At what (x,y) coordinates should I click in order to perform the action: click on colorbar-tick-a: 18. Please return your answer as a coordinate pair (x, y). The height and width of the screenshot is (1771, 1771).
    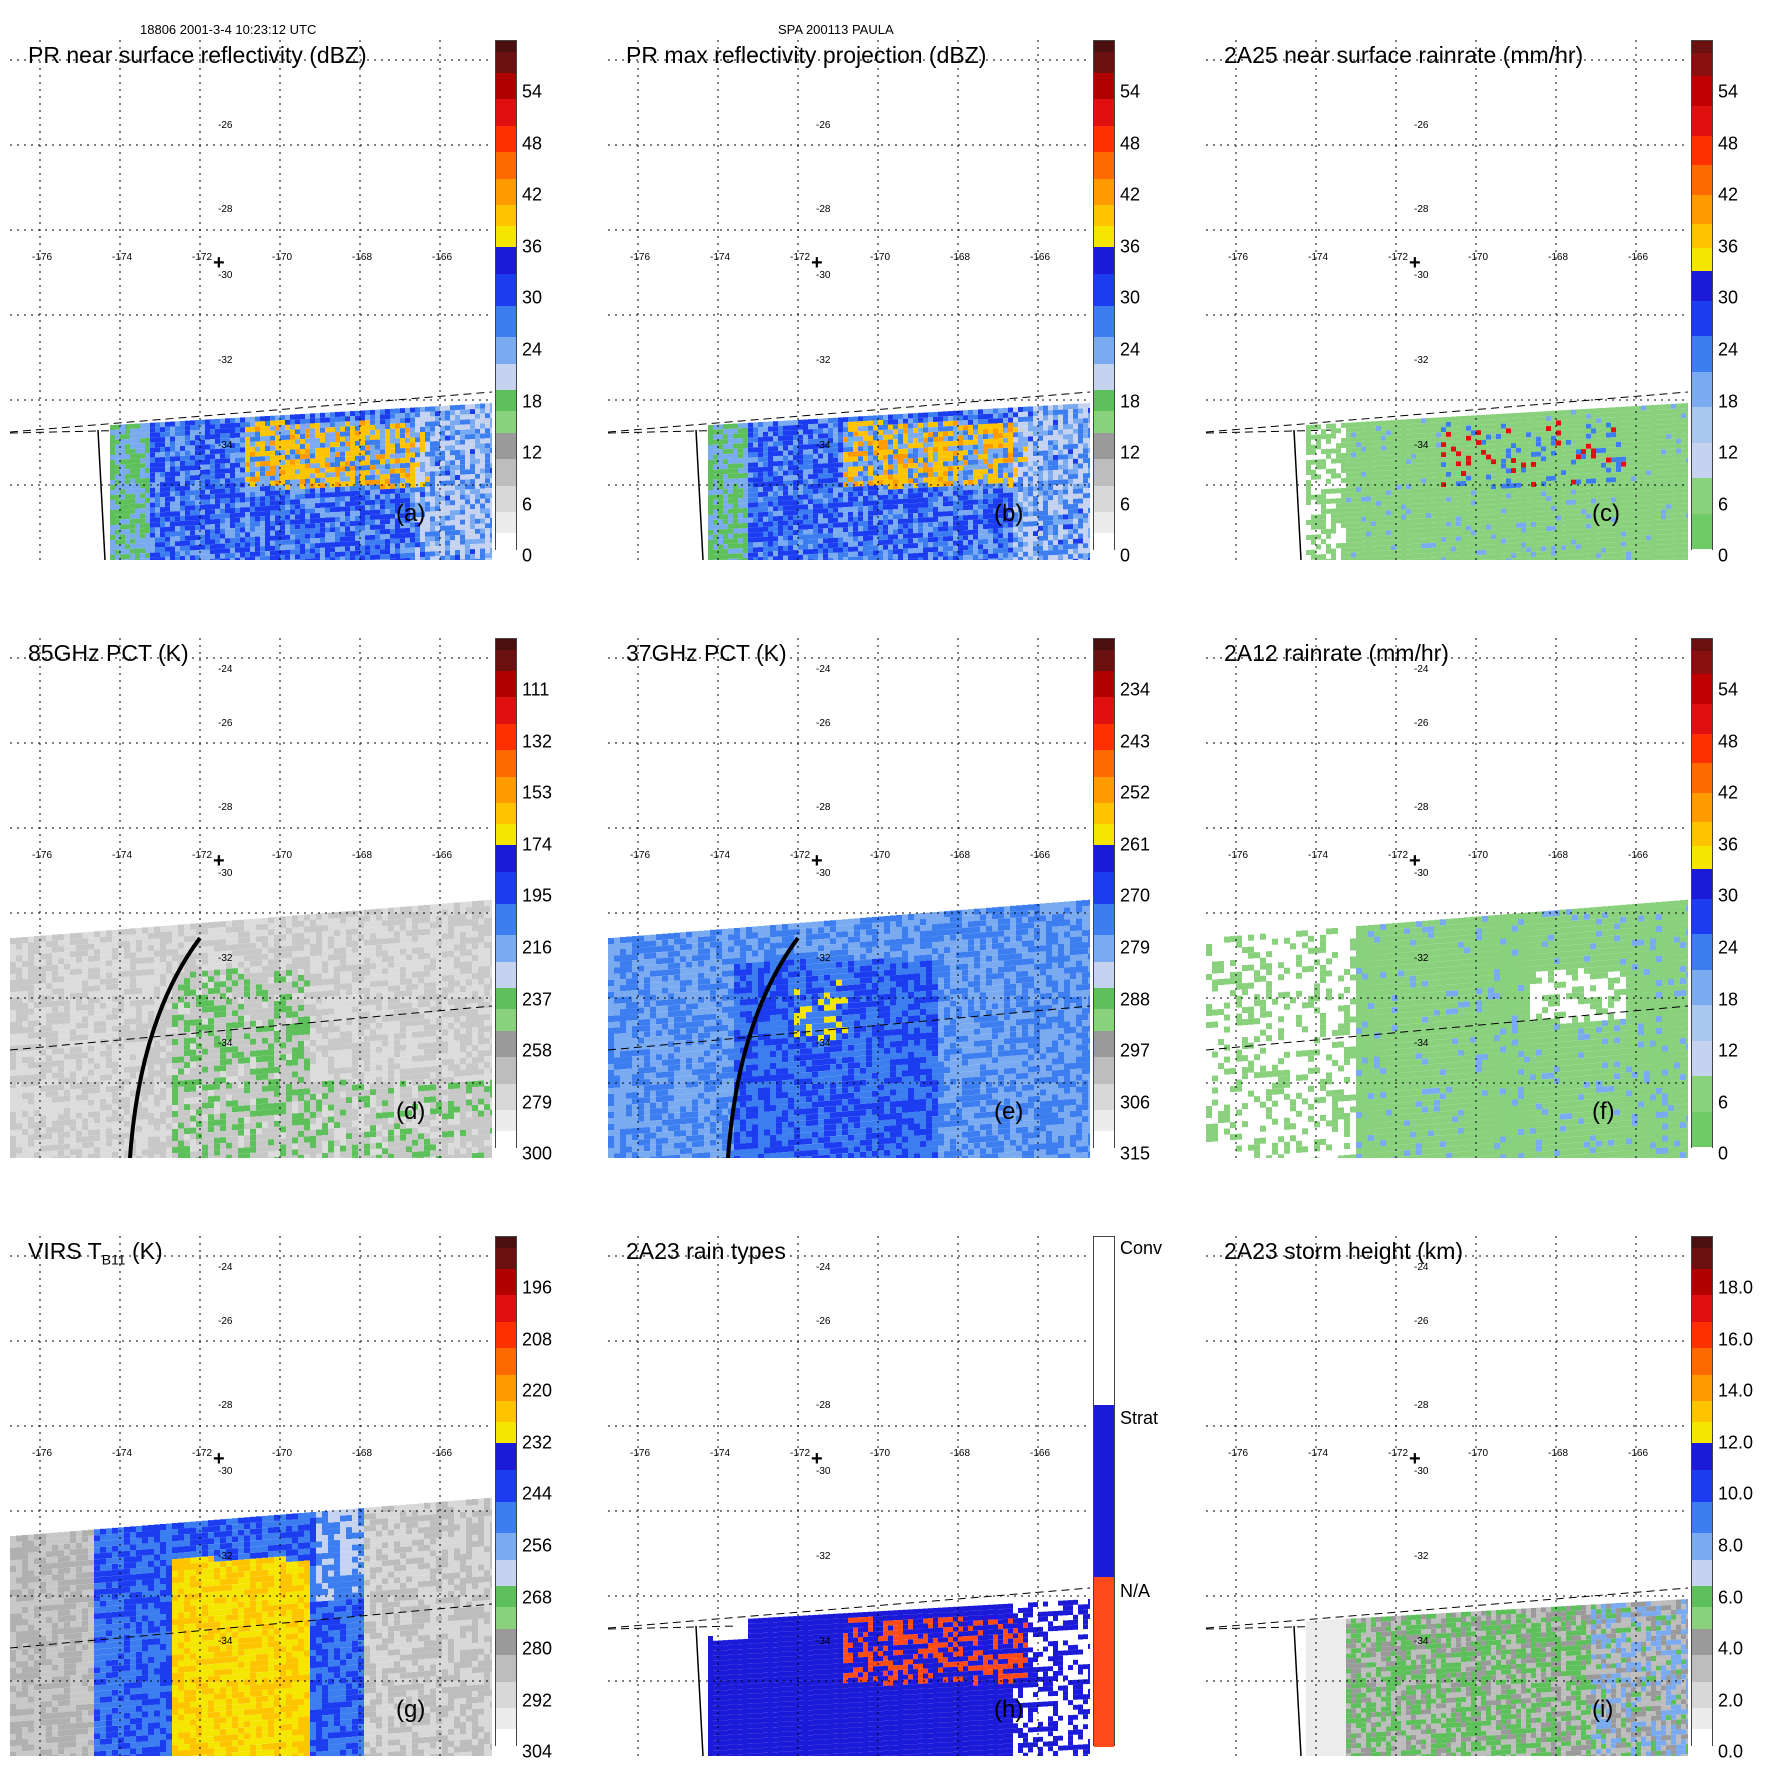
    Looking at the image, I should click on (532, 401).